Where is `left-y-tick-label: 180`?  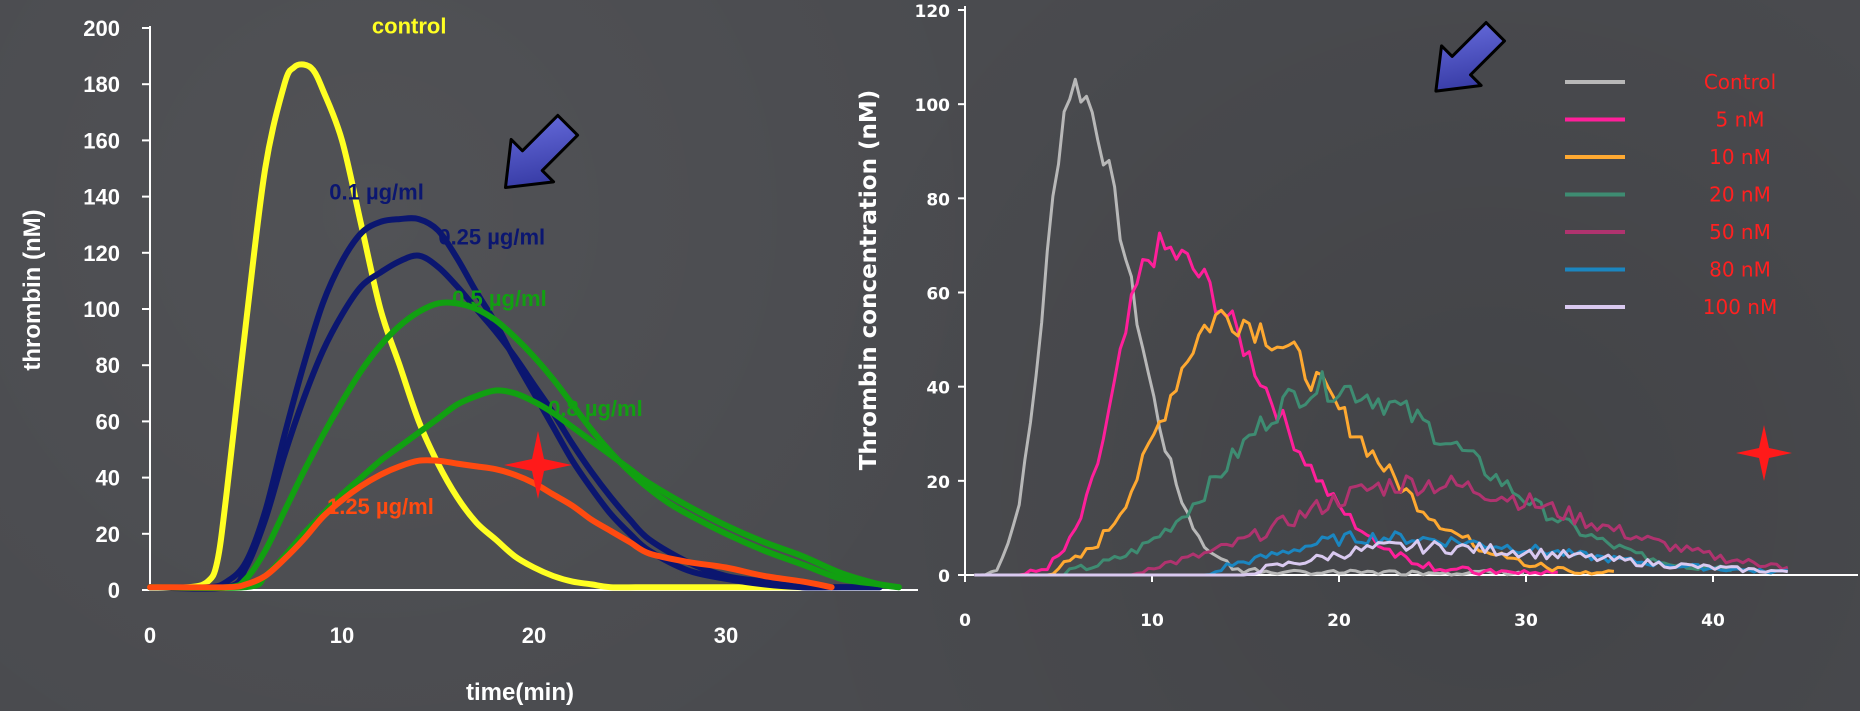 left-y-tick-label: 180 is located at coordinates (101, 84).